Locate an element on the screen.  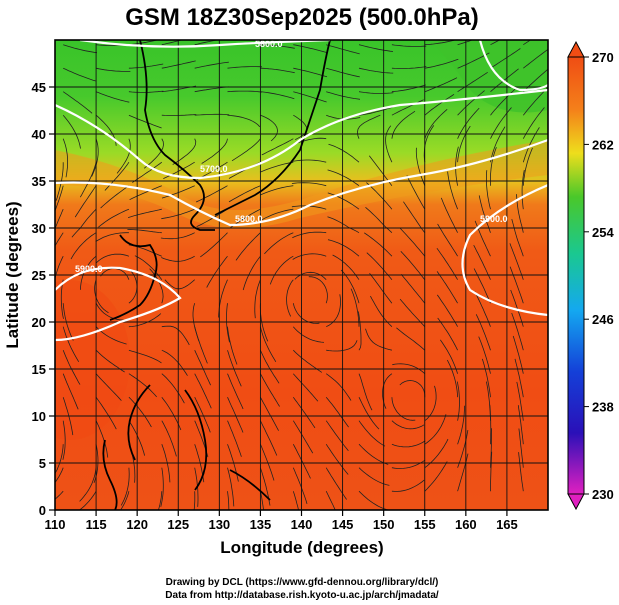
colorbar-tick-label: 270 is located at coordinates (603, 57).